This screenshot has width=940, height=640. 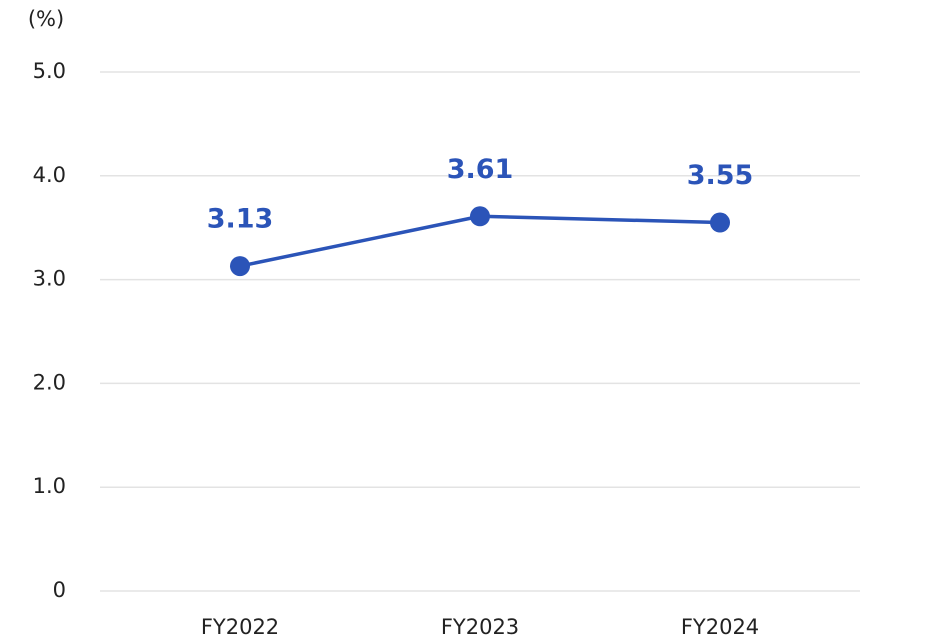 I want to click on y-tick-label: 3.0, so click(x=49, y=279).